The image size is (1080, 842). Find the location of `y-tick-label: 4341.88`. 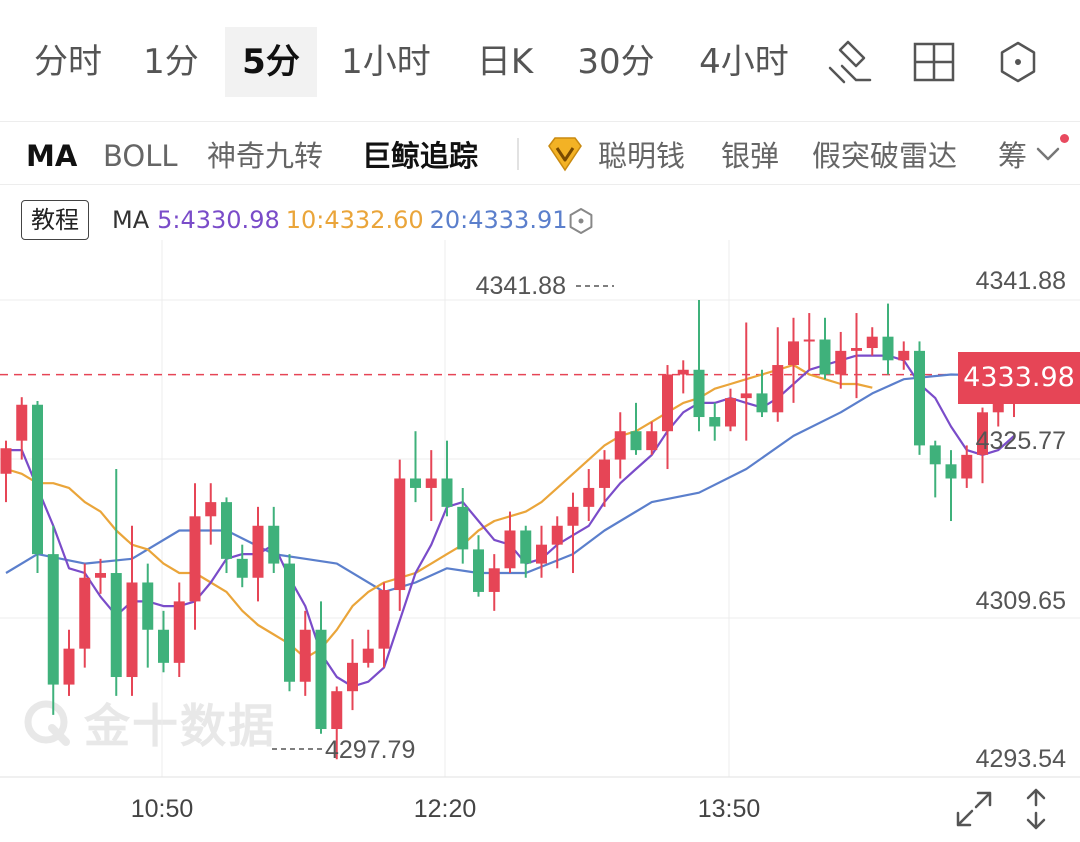

y-tick-label: 4341.88 is located at coordinates (1021, 281).